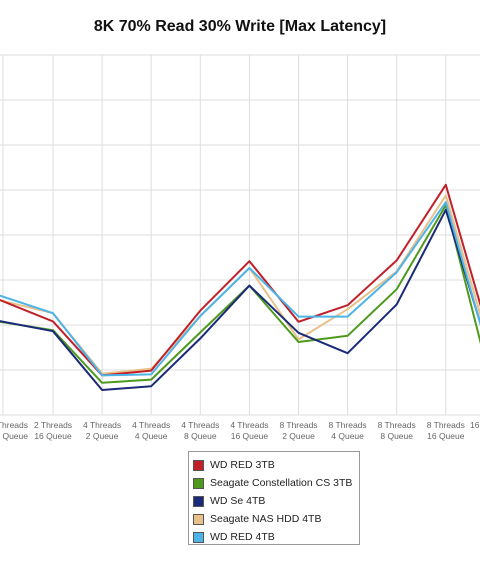  Describe the element at coordinates (15, 436) in the screenshot. I see `x-tick-label-partial: Queue` at that location.